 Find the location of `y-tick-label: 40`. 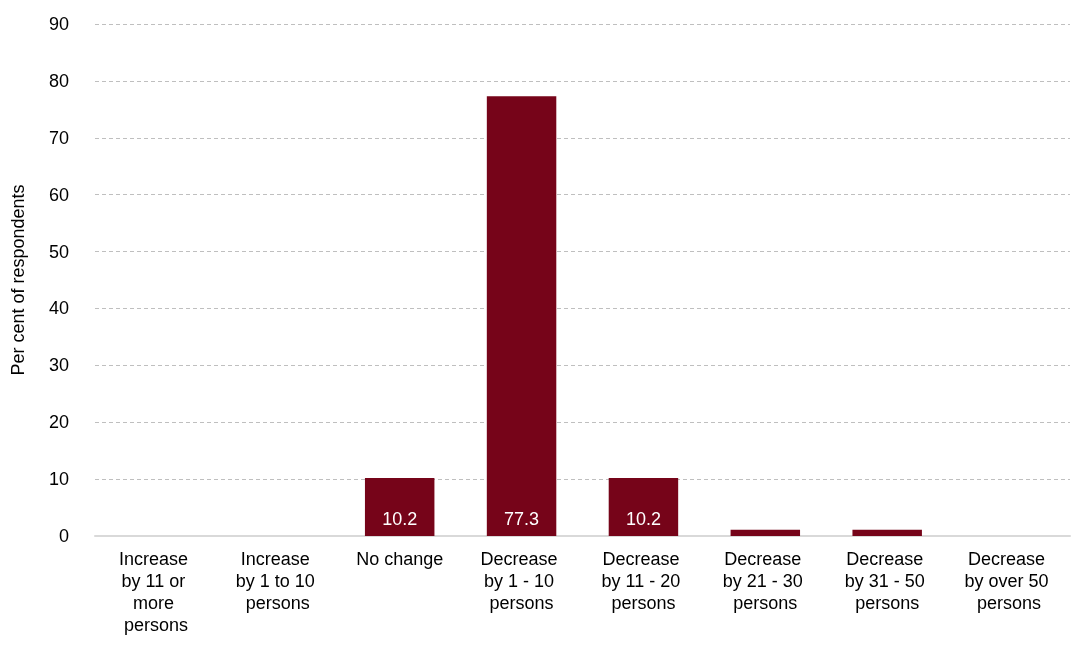

y-tick-label: 40 is located at coordinates (58, 308).